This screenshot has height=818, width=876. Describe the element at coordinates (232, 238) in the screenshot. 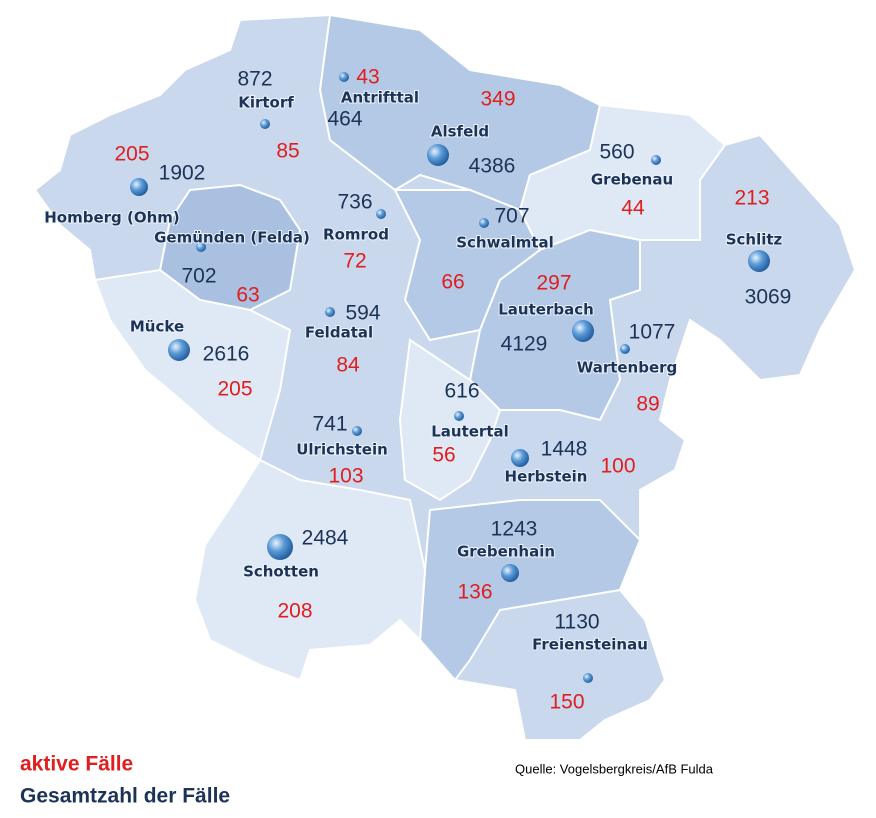

I see `town-name: Gemünden (Felda)` at that location.